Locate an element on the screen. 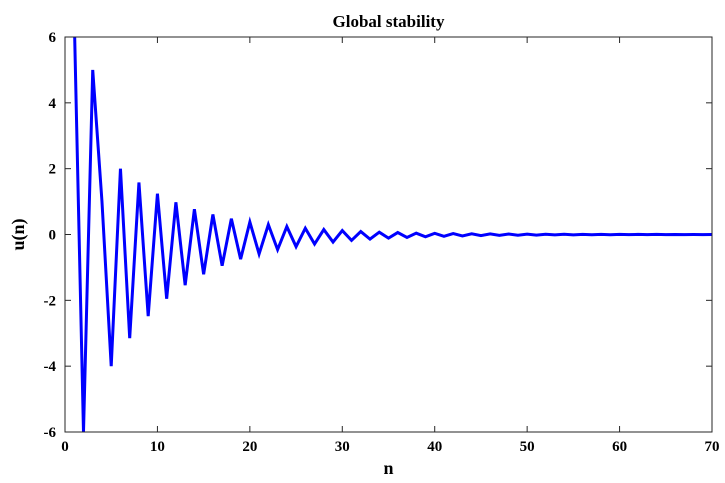  y-tick-label: -4 is located at coordinates (50, 367).